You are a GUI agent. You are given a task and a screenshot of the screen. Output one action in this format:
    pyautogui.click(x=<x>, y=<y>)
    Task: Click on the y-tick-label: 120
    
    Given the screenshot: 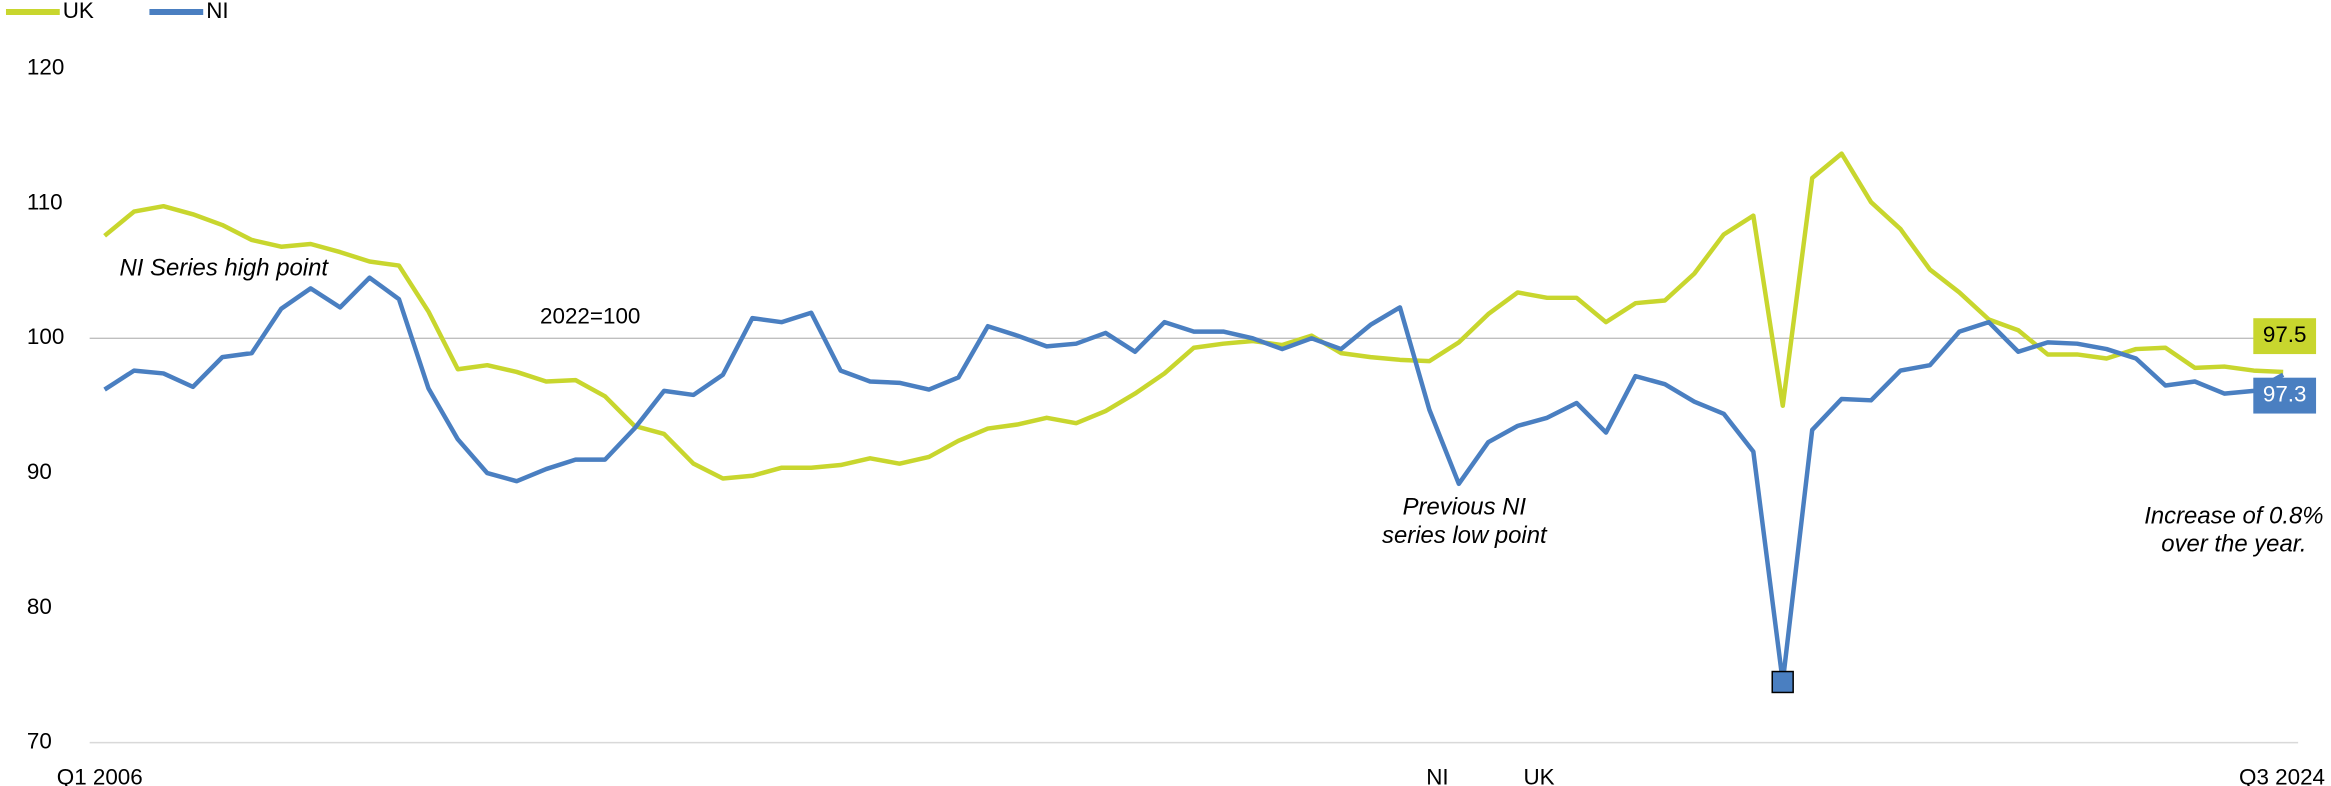 What is the action you would take?
    pyautogui.click(x=45, y=67)
    